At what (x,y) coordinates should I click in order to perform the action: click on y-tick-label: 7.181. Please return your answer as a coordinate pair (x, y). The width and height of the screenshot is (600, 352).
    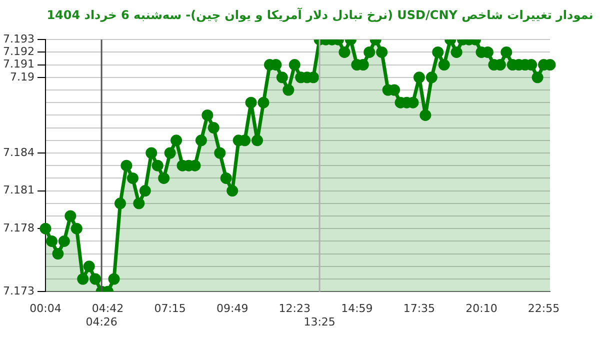
    Looking at the image, I should click on (18, 190).